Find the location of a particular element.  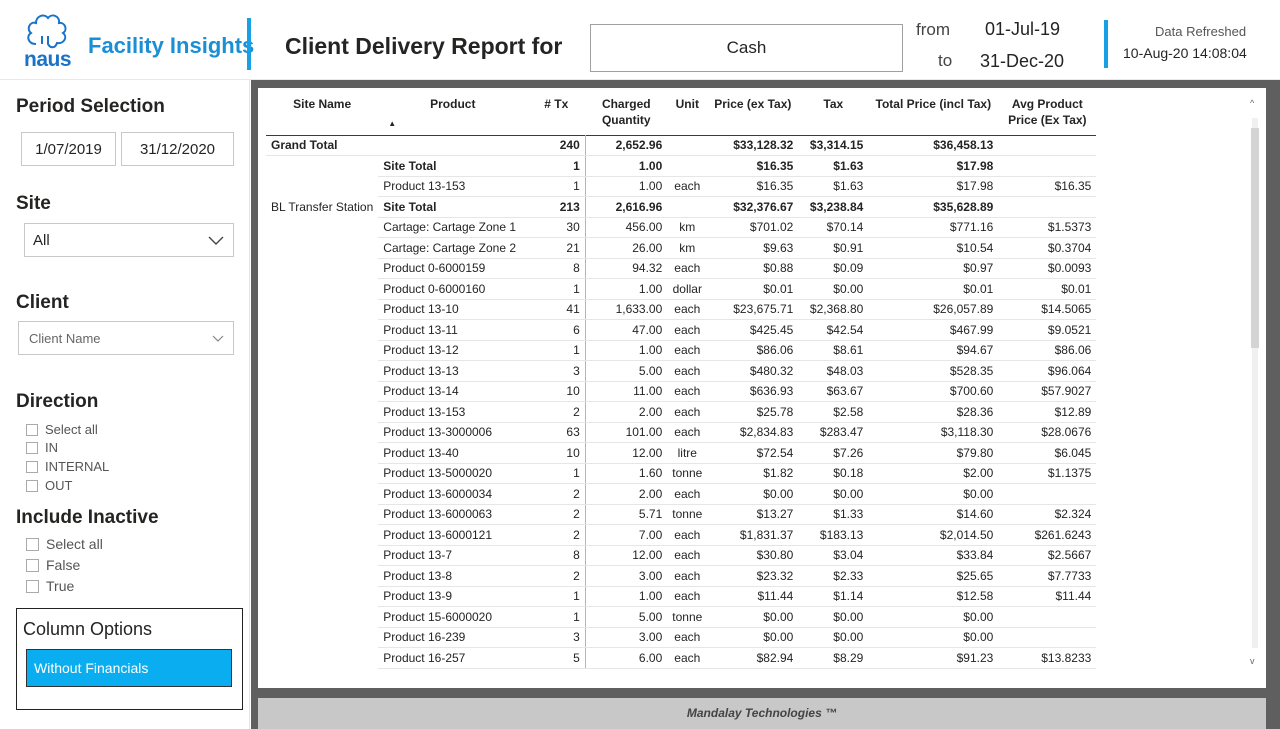

row-qty: 94.32 is located at coordinates (626, 268).